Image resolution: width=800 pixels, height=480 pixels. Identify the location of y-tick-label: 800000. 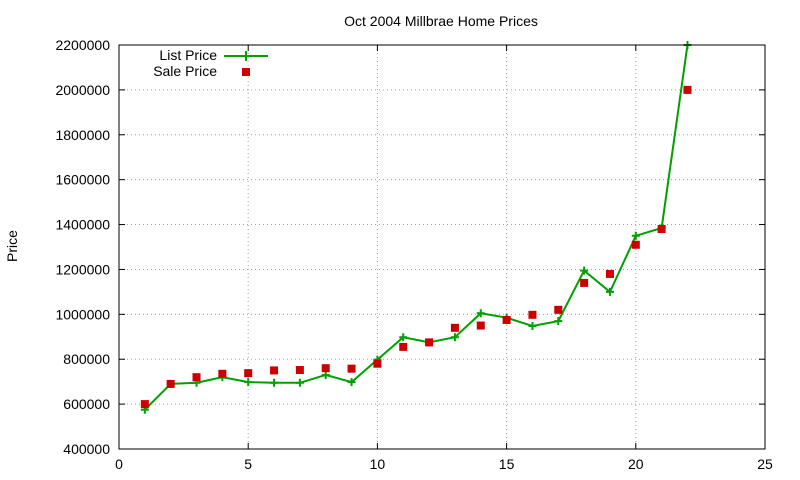
(86, 359).